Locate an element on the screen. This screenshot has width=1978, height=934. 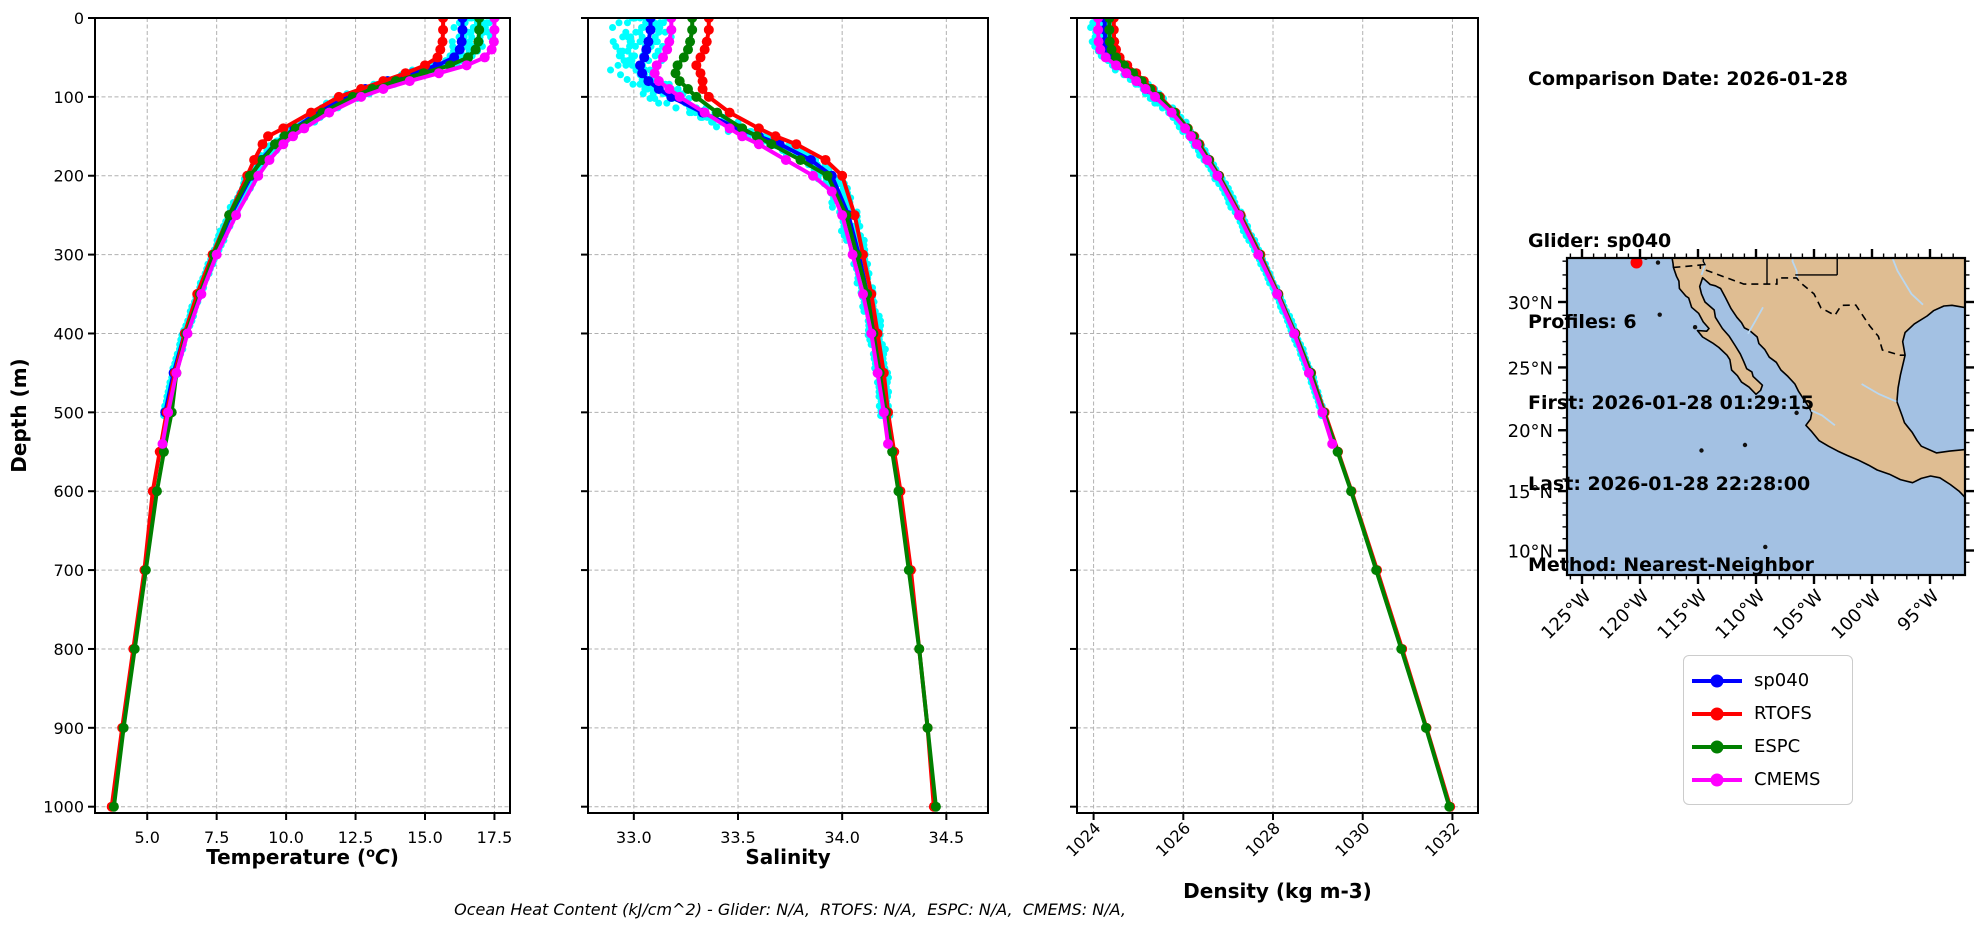
legend-line-sample-cmems is located at coordinates (1717, 779).